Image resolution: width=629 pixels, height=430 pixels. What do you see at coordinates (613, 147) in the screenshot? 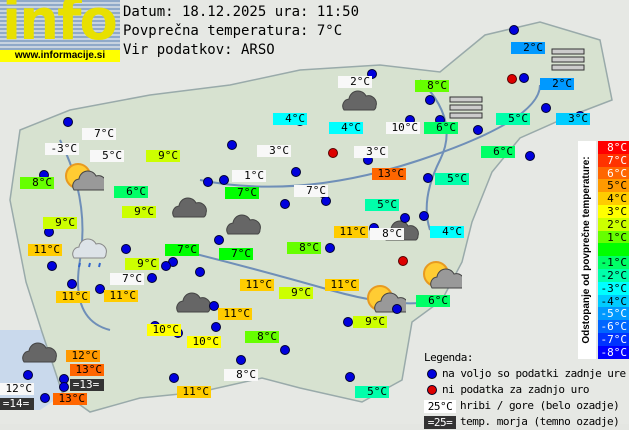
I see `scale-step: 8°C` at bounding box center [613, 147].